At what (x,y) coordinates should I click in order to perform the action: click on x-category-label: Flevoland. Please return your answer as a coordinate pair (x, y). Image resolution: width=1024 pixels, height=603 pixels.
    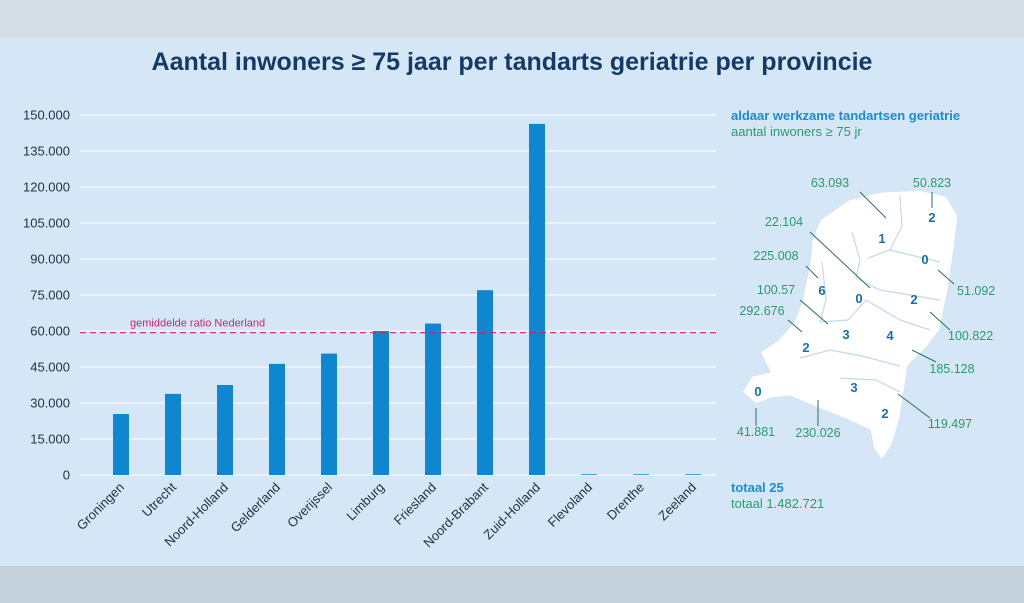
    Looking at the image, I should click on (570, 505).